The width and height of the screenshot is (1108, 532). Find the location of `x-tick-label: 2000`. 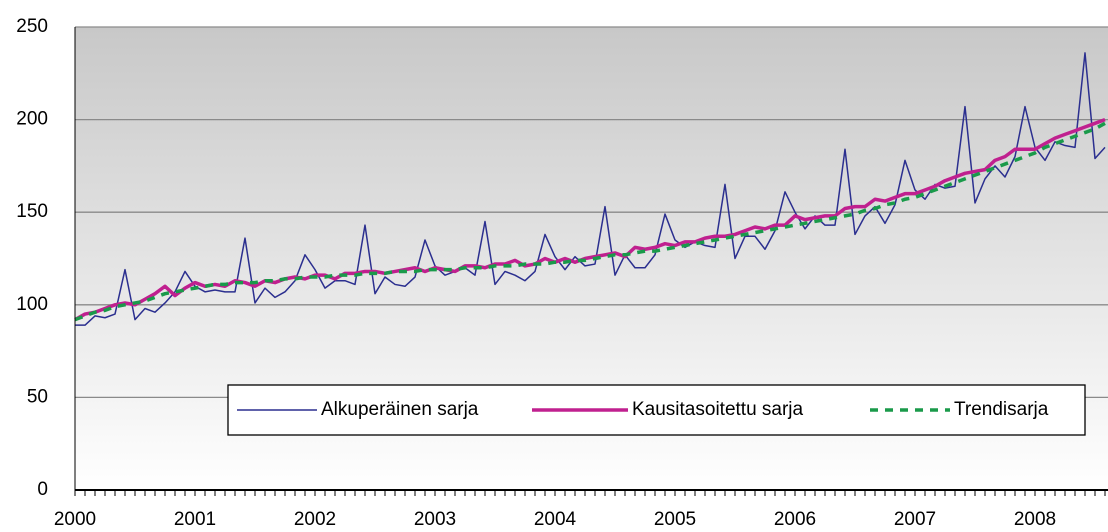

x-tick-label: 2000 is located at coordinates (75, 519).